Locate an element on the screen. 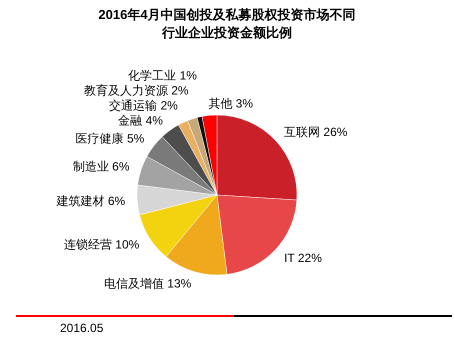 The height and width of the screenshot is (341, 454). slice-label: 建筑建材 6% is located at coordinates (90, 201).